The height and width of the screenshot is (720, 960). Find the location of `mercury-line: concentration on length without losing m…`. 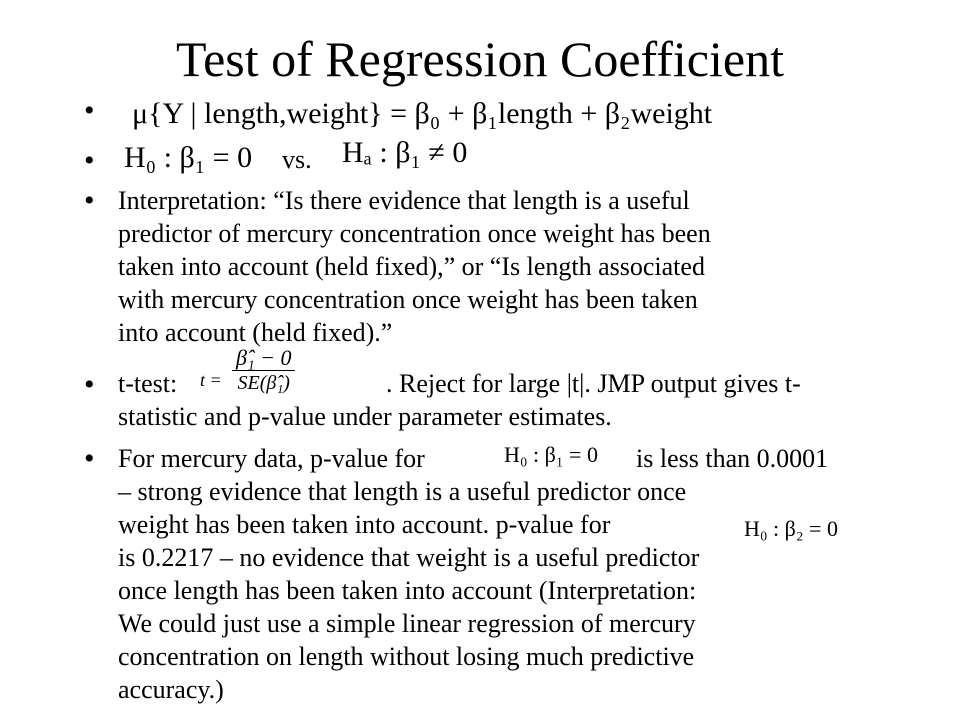

mercury-line: concentration on length without losing m… is located at coordinates (406, 656).